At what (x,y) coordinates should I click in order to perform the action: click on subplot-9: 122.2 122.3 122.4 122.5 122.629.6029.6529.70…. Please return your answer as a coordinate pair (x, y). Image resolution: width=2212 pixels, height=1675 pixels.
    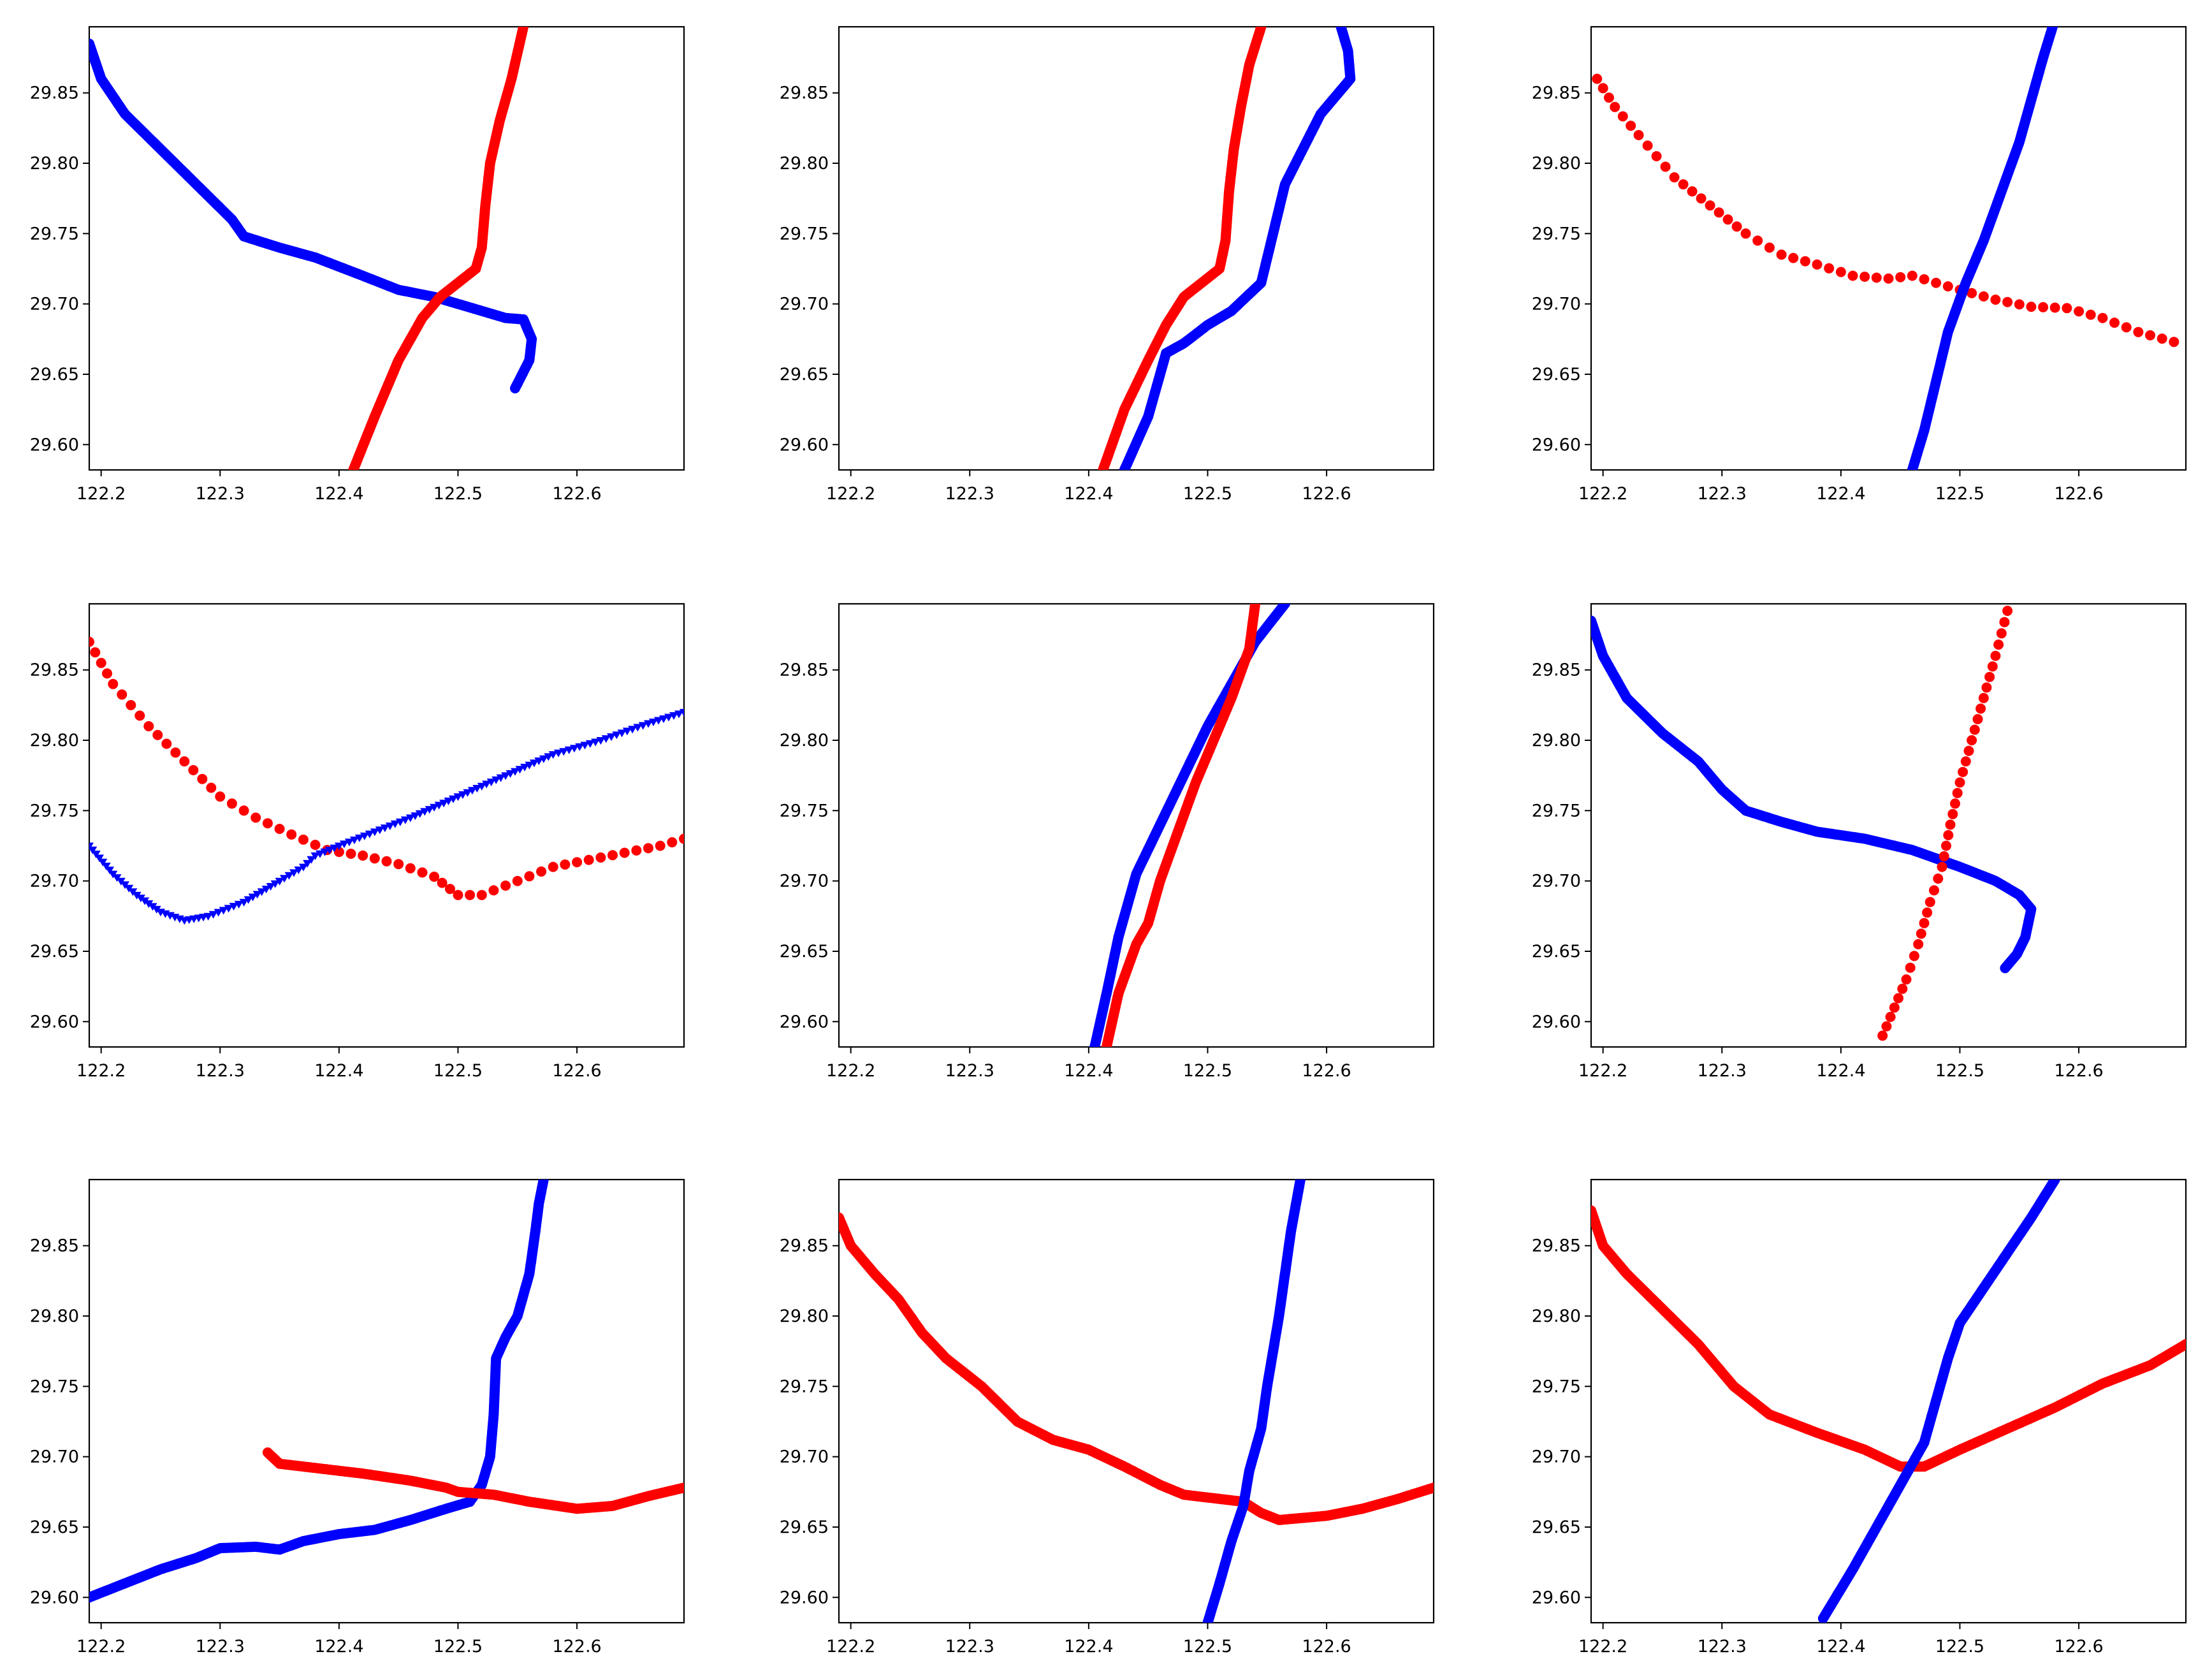
    Looking at the image, I should click on (1859, 1417).